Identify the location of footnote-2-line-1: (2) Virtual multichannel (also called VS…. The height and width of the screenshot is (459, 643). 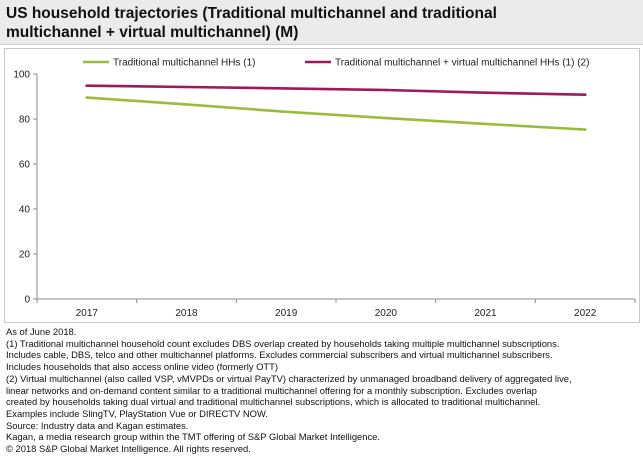
(289, 378).